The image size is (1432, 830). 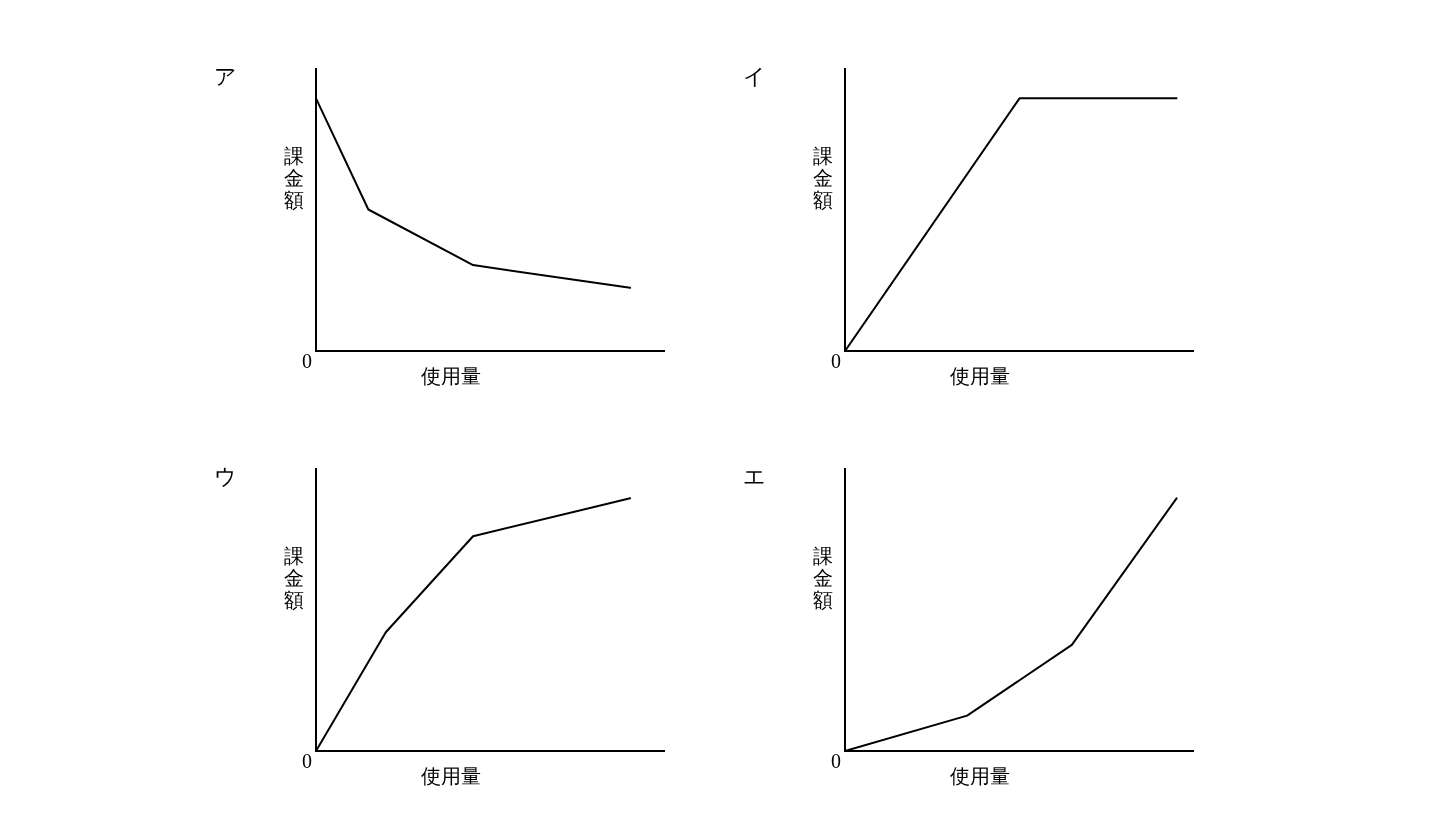 I want to click on chart-title: イ, so click(x=754, y=76).